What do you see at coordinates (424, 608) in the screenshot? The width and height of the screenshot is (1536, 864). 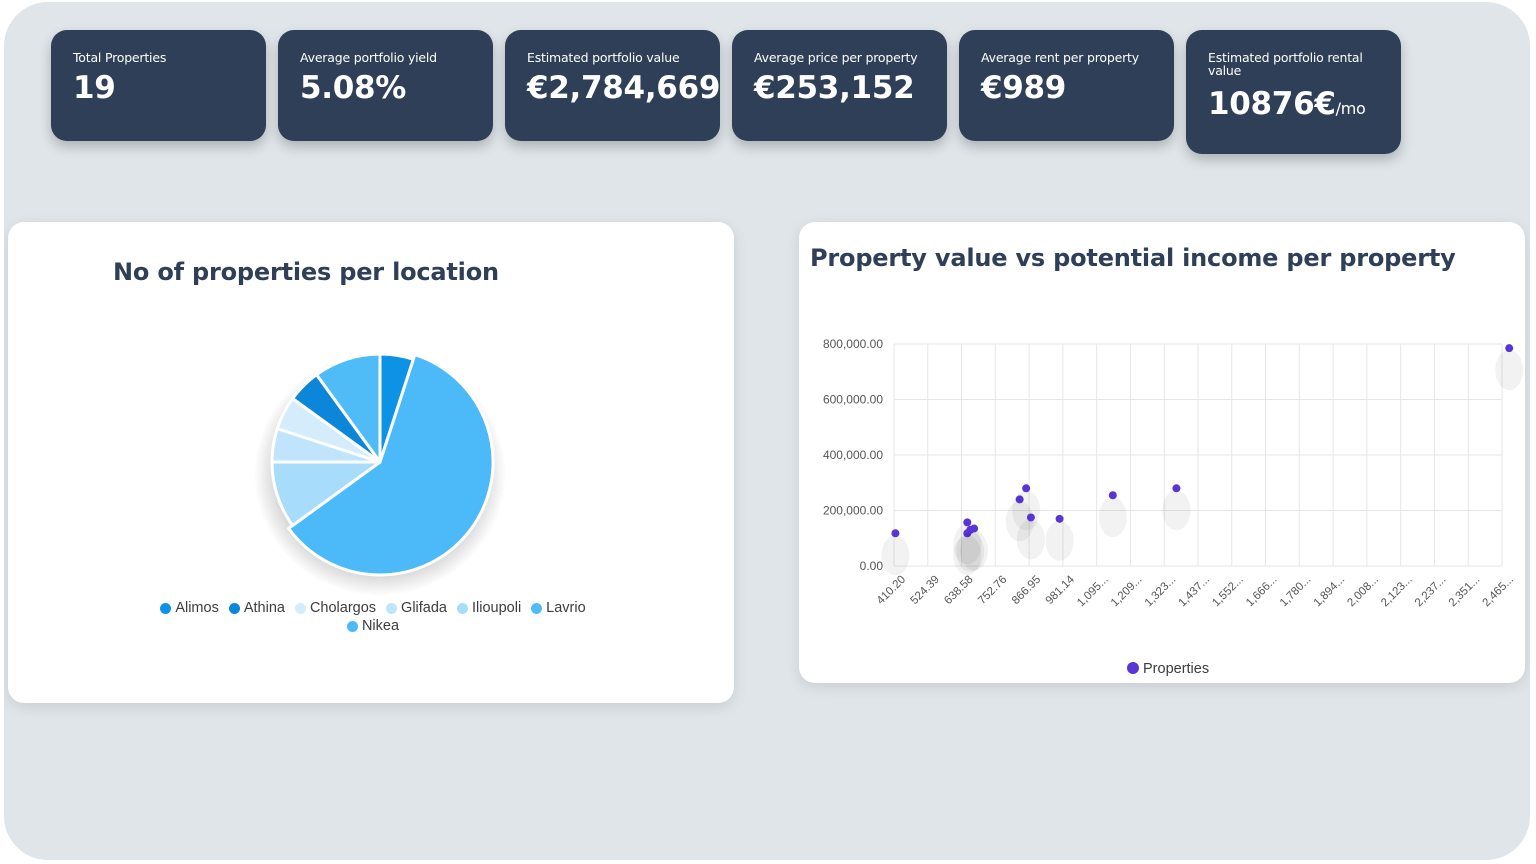 I see `legend-label: Glifada` at bounding box center [424, 608].